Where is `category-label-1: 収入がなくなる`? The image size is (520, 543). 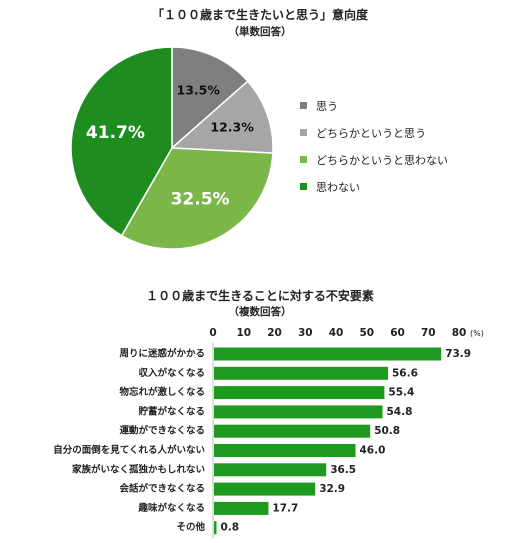 category-label-1: 収入がなくなる is located at coordinates (171, 373).